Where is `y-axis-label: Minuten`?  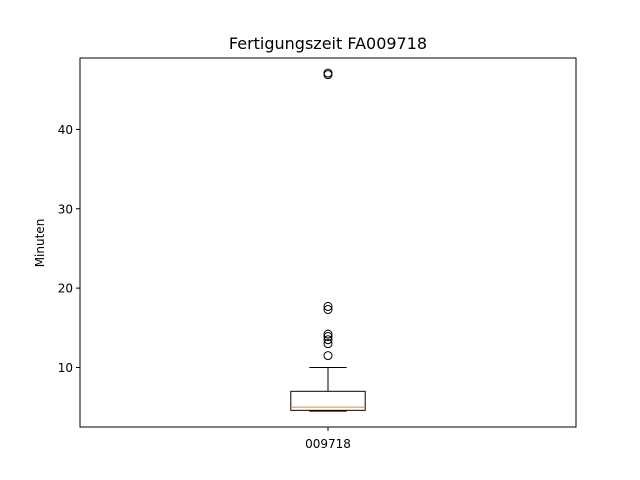 y-axis-label: Minuten is located at coordinates (40, 243).